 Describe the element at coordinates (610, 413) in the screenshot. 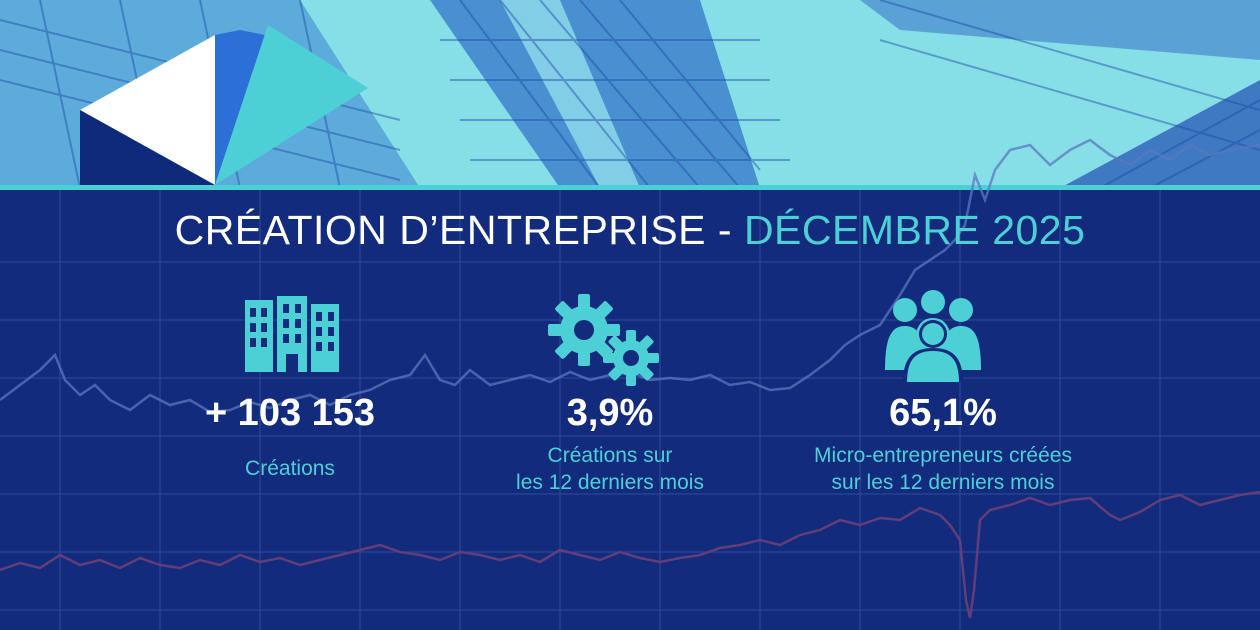

I see `stat-value: 3,9%` at that location.